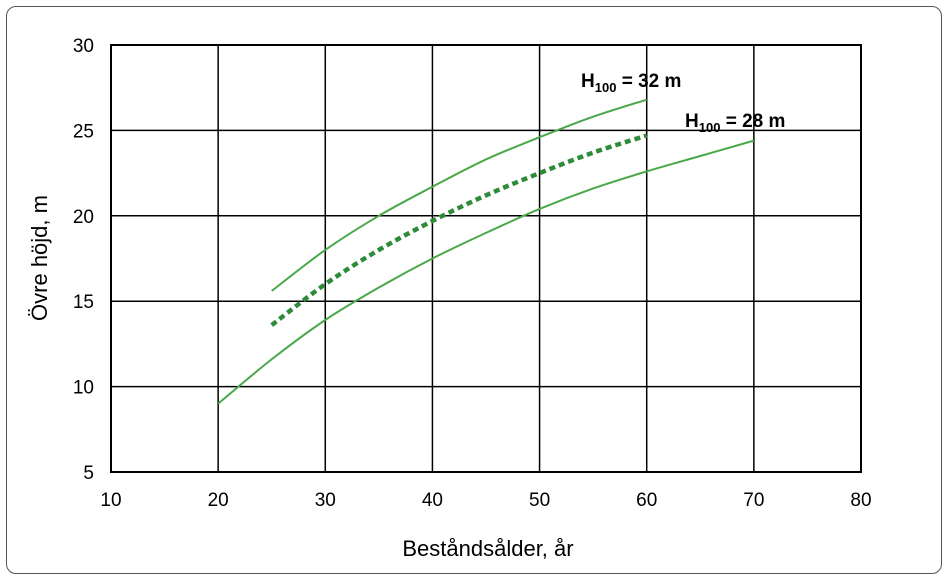 Image resolution: width=950 pixels, height=583 pixels. I want to click on y-tick-label: 30, so click(83, 46).